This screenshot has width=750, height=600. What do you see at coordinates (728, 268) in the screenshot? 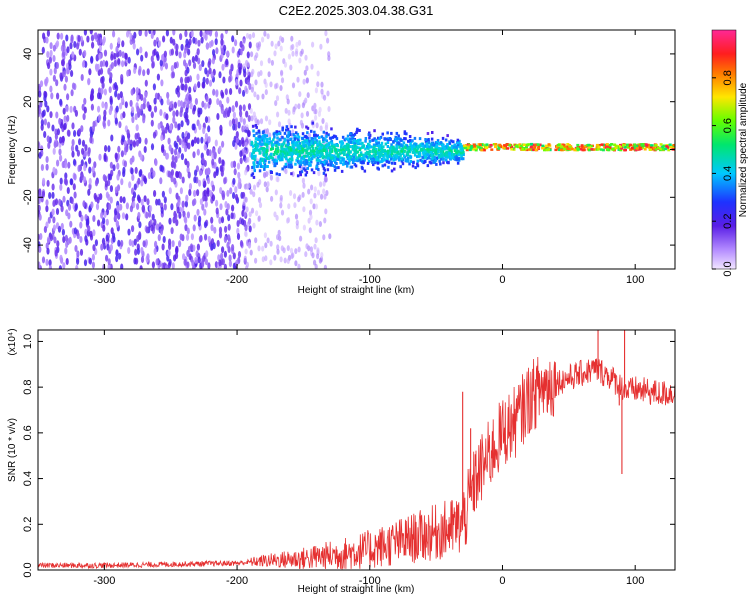
I see `colorbar-tick-label: 0.0` at bounding box center [728, 268].